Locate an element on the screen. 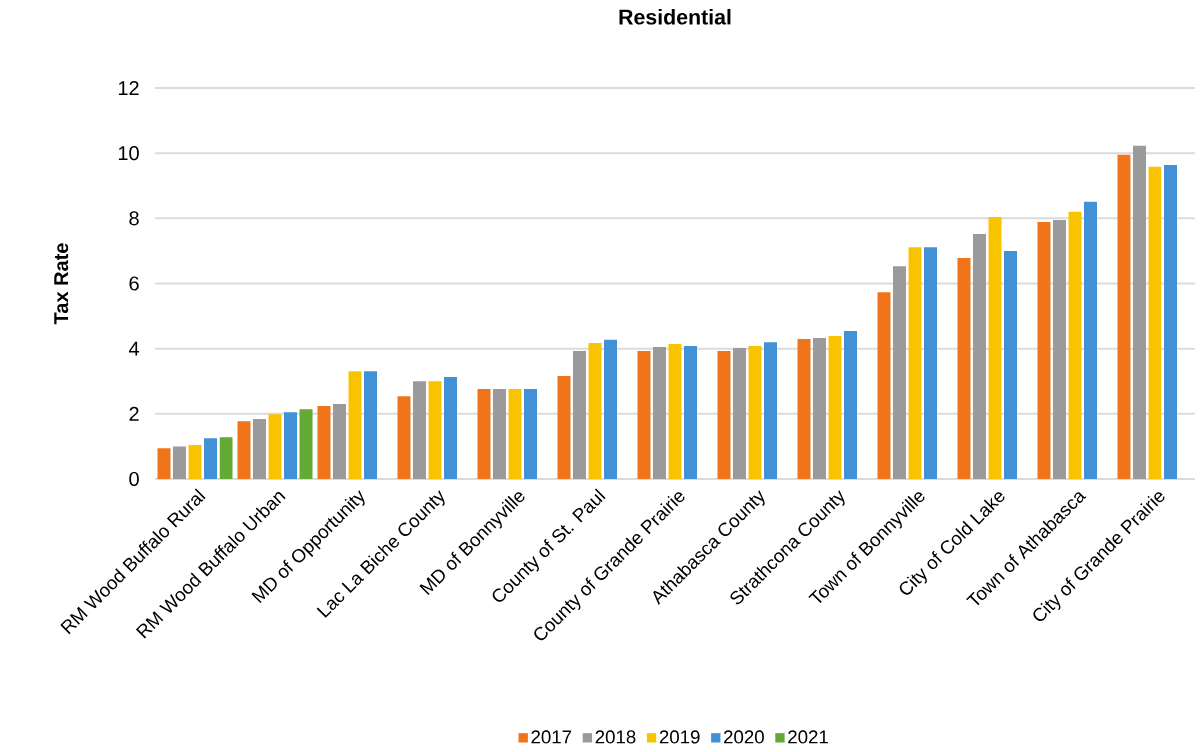  y-tick-label: 6 is located at coordinates (134, 283).